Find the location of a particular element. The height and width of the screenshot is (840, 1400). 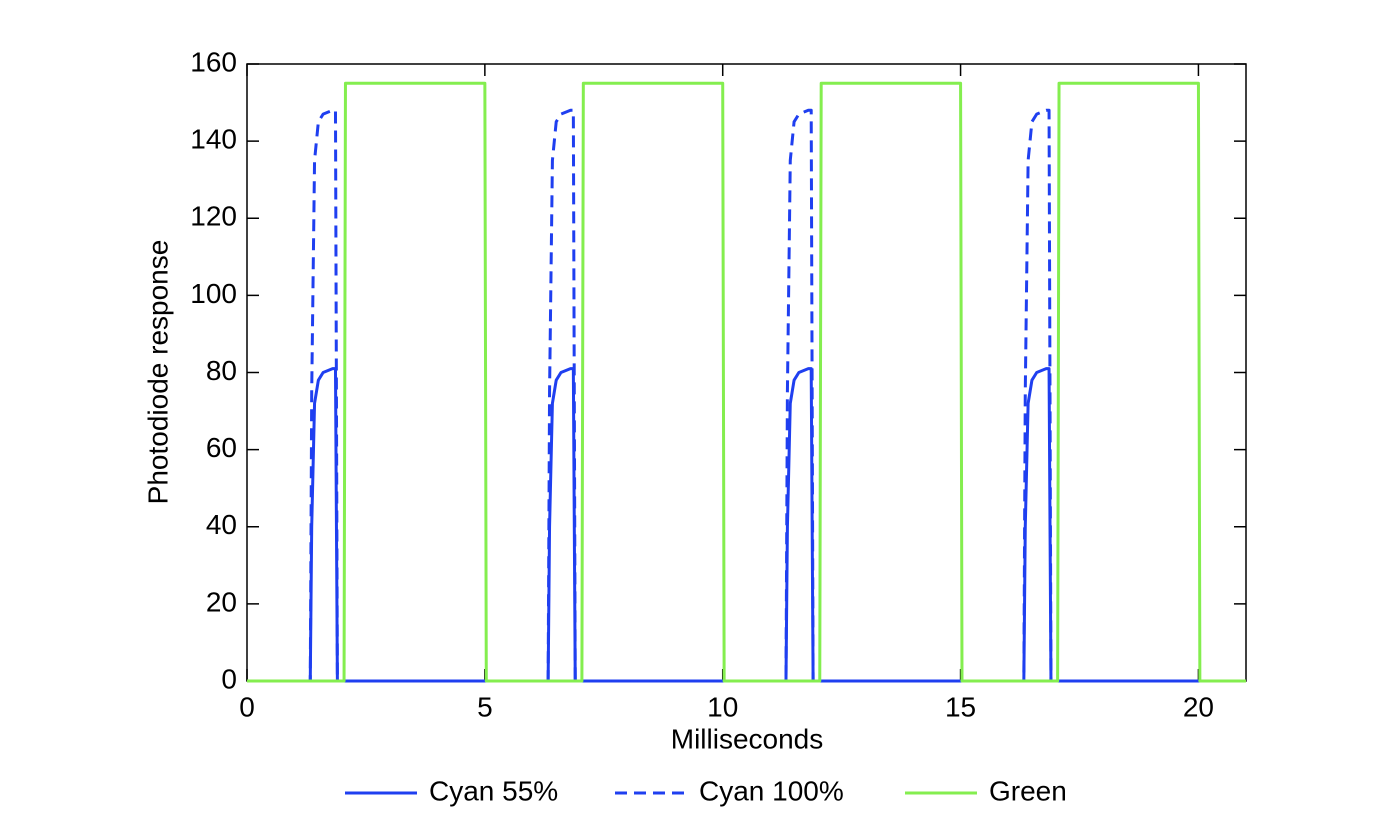

legend-label: Cyan 55% is located at coordinates (493, 790).